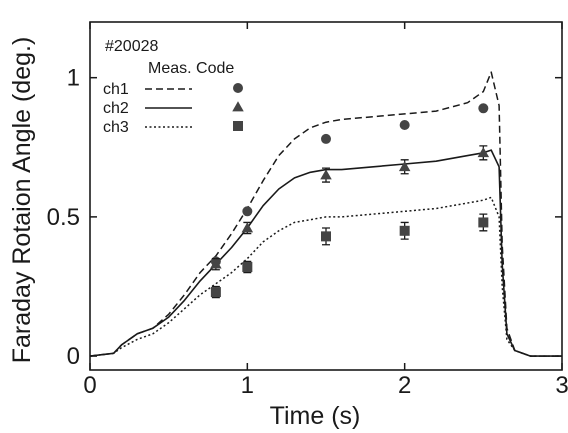  I want to click on legend-label-ch1: ch1, so click(116, 89).